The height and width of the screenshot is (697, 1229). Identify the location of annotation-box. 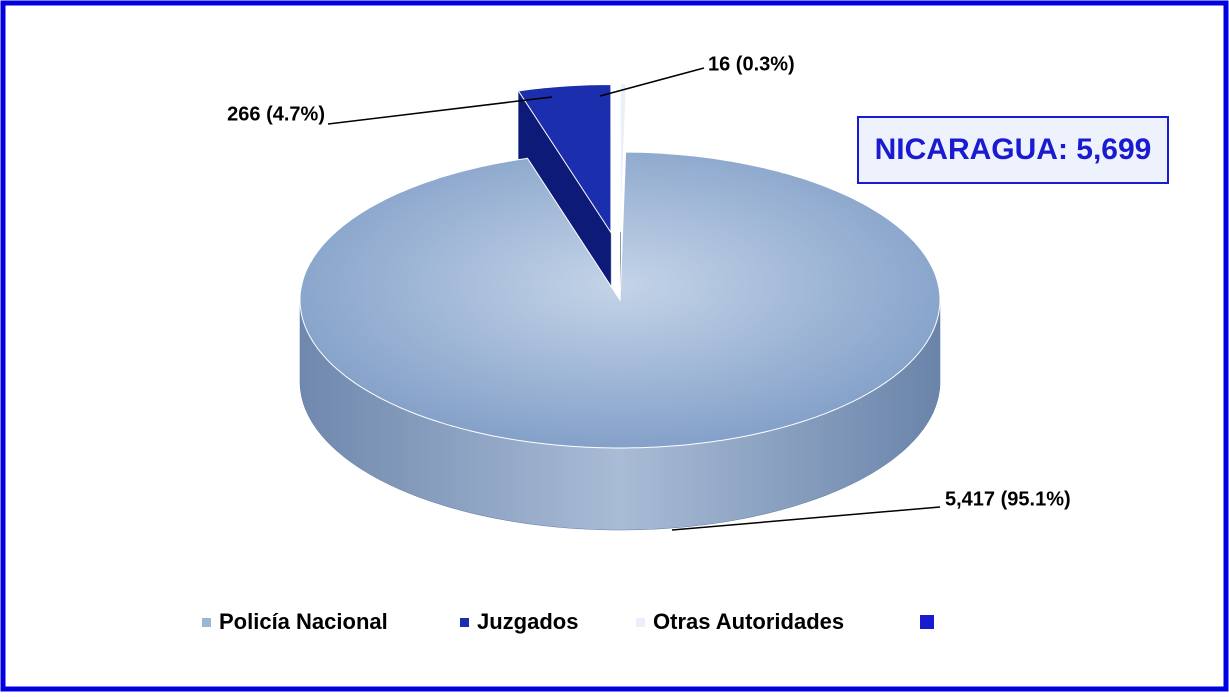
(1013, 150).